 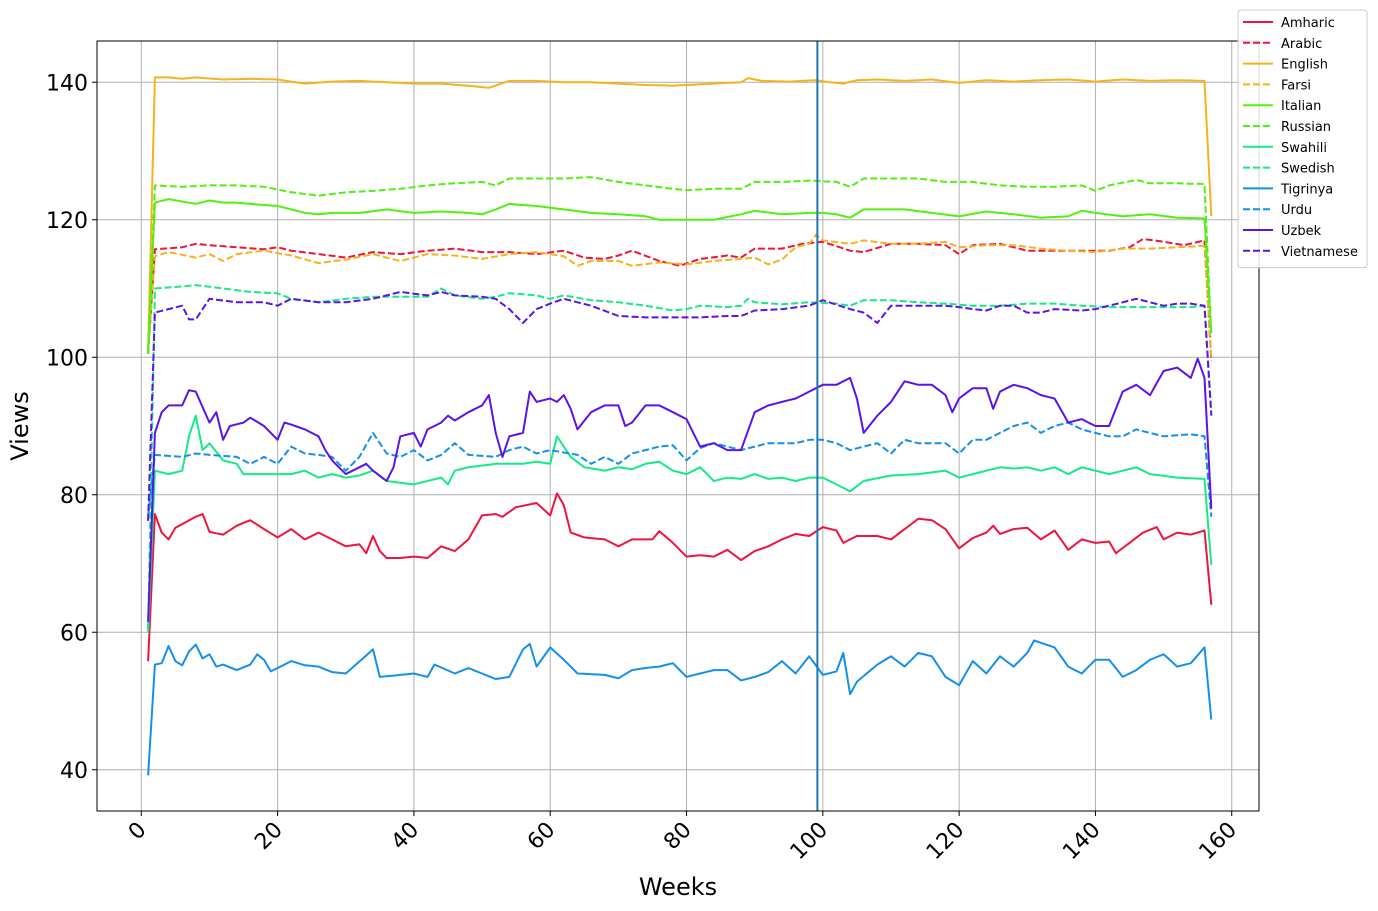 I want to click on legend-label: Swedish, so click(x=1308, y=169).